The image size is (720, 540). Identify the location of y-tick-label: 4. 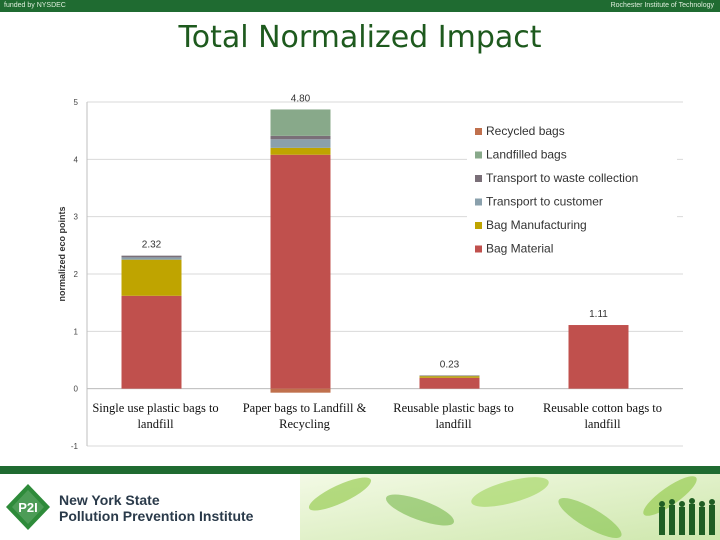
(76, 159).